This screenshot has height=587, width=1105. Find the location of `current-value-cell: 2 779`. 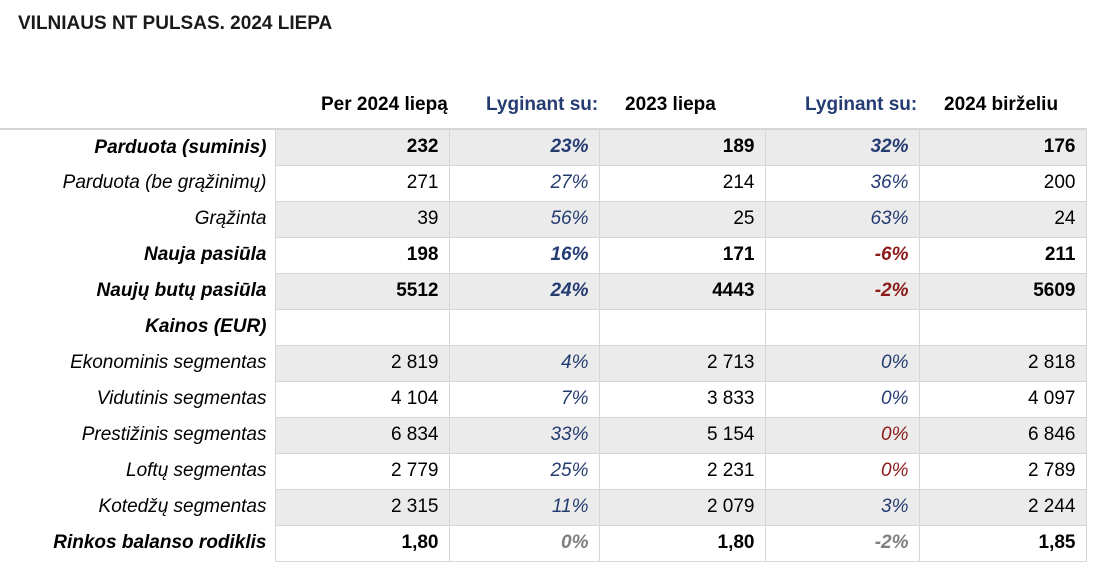

current-value-cell: 2 779 is located at coordinates (362, 471).